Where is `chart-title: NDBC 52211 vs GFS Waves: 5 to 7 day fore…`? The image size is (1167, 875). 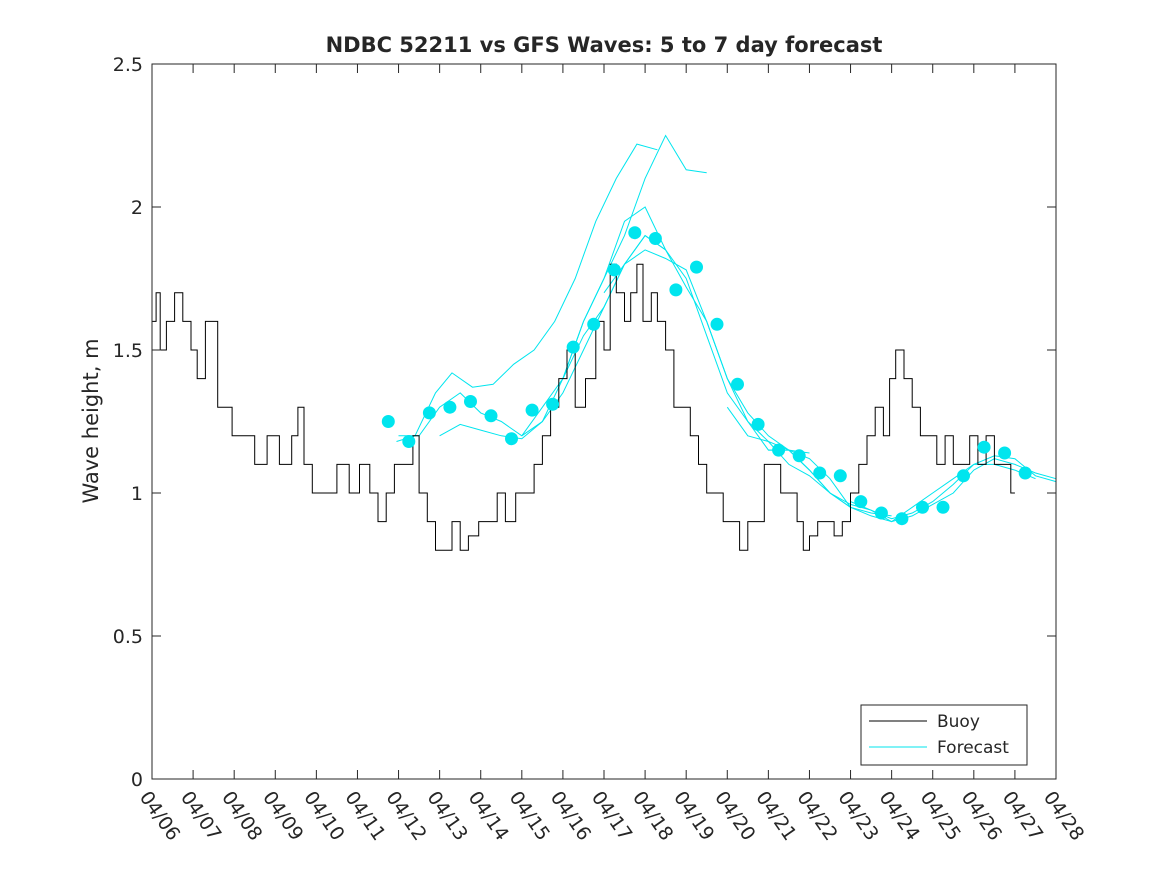 chart-title: NDBC 52211 vs GFS Waves: 5 to 7 day fore… is located at coordinates (604, 45).